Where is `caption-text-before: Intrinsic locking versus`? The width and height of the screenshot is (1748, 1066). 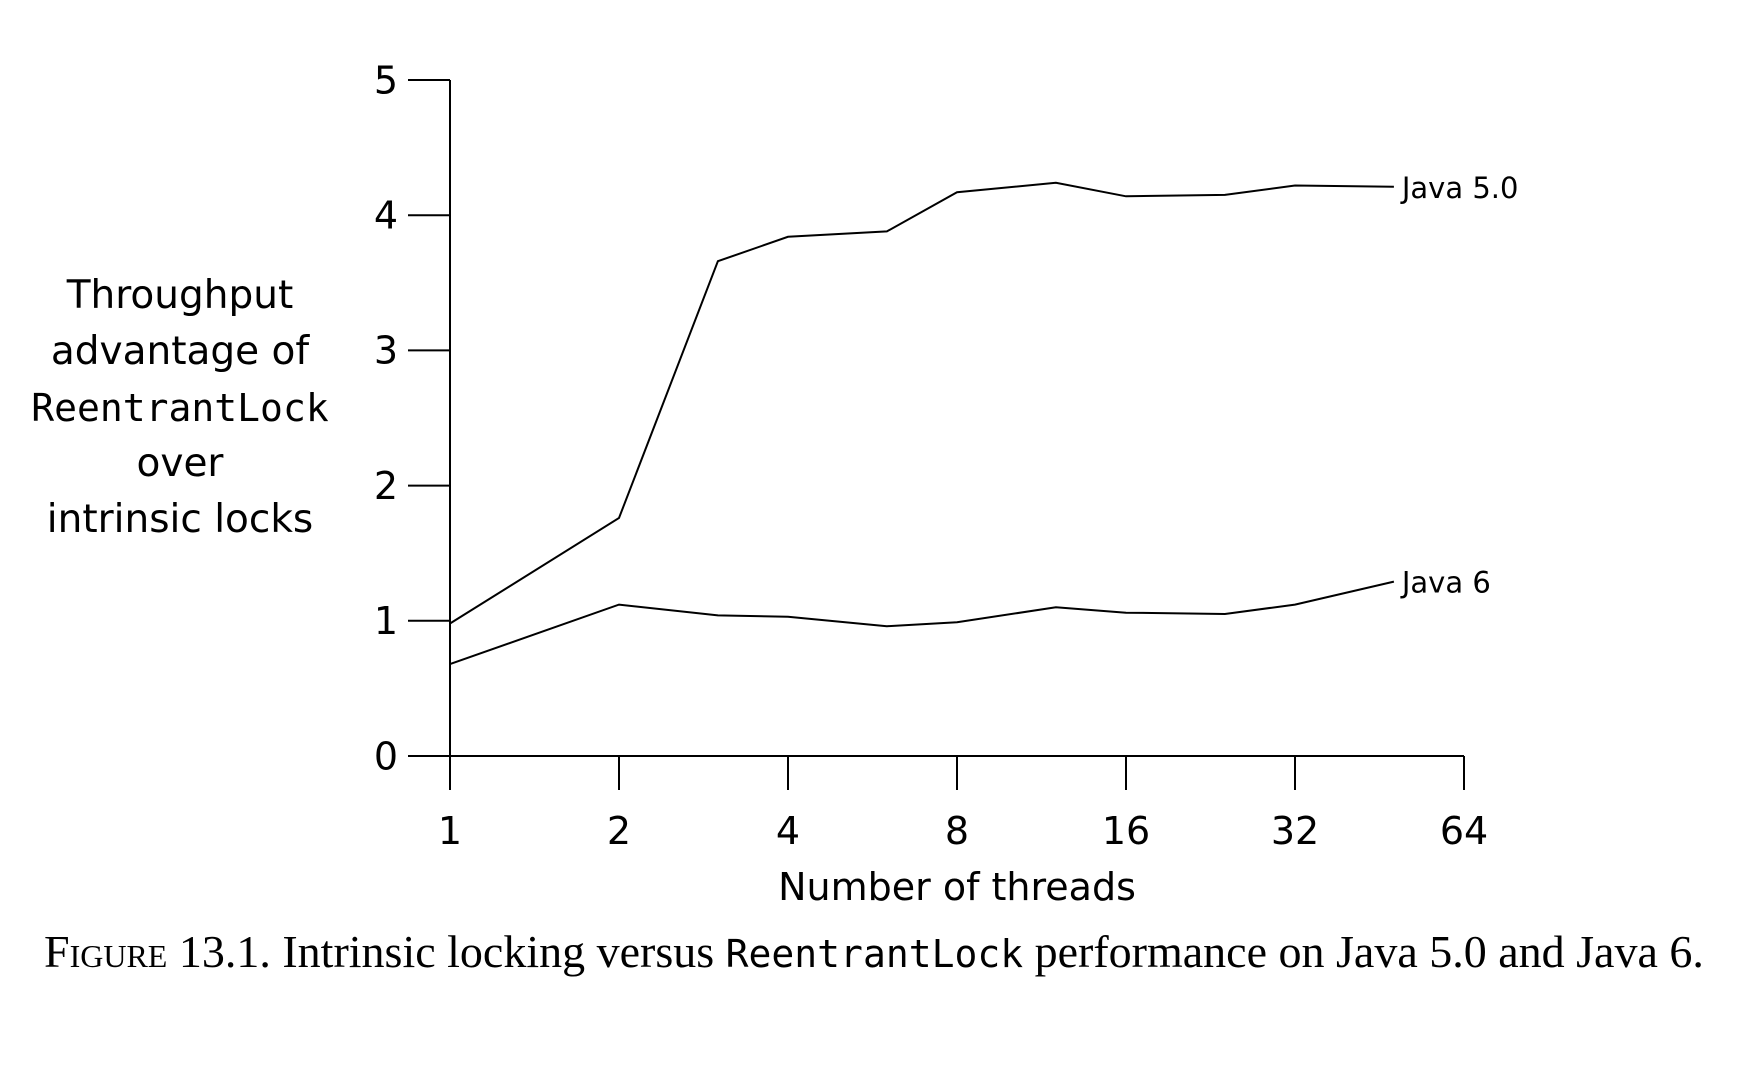
caption-text-before: Intrinsic locking versus is located at coordinates (498, 951).